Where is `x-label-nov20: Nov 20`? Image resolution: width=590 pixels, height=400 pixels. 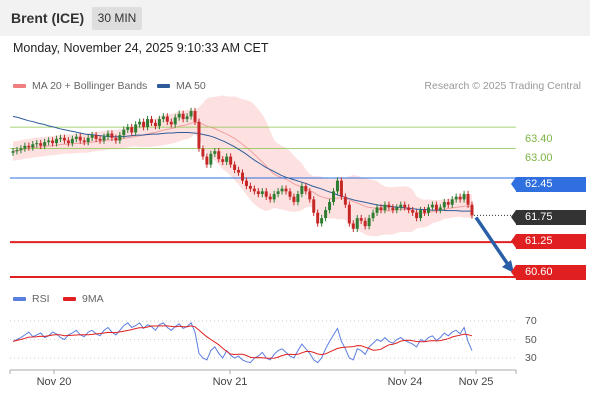
x-label-nov20: Nov 20 is located at coordinates (54, 382).